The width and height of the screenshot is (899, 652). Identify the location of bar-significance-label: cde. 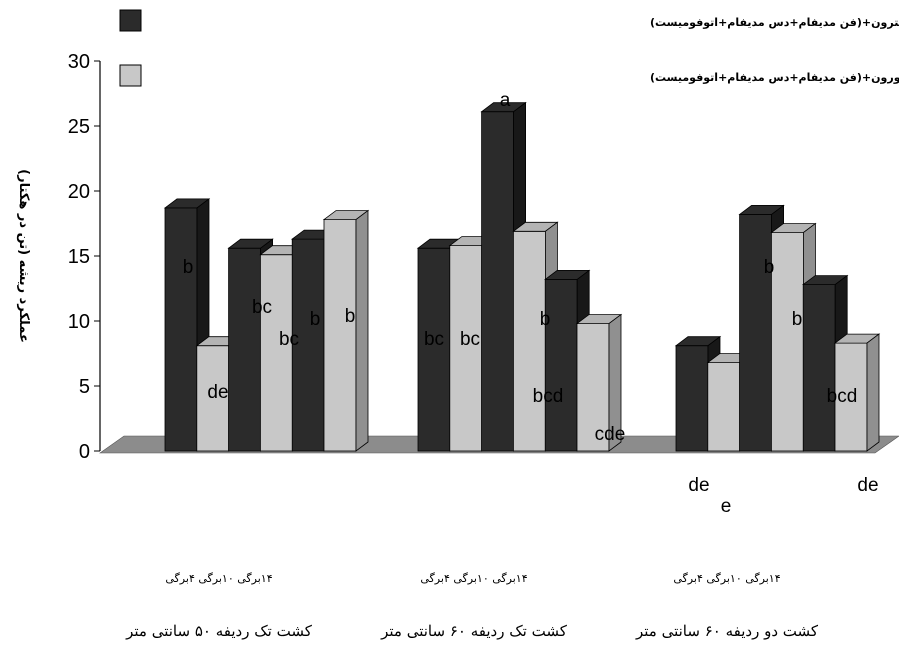
(610, 434).